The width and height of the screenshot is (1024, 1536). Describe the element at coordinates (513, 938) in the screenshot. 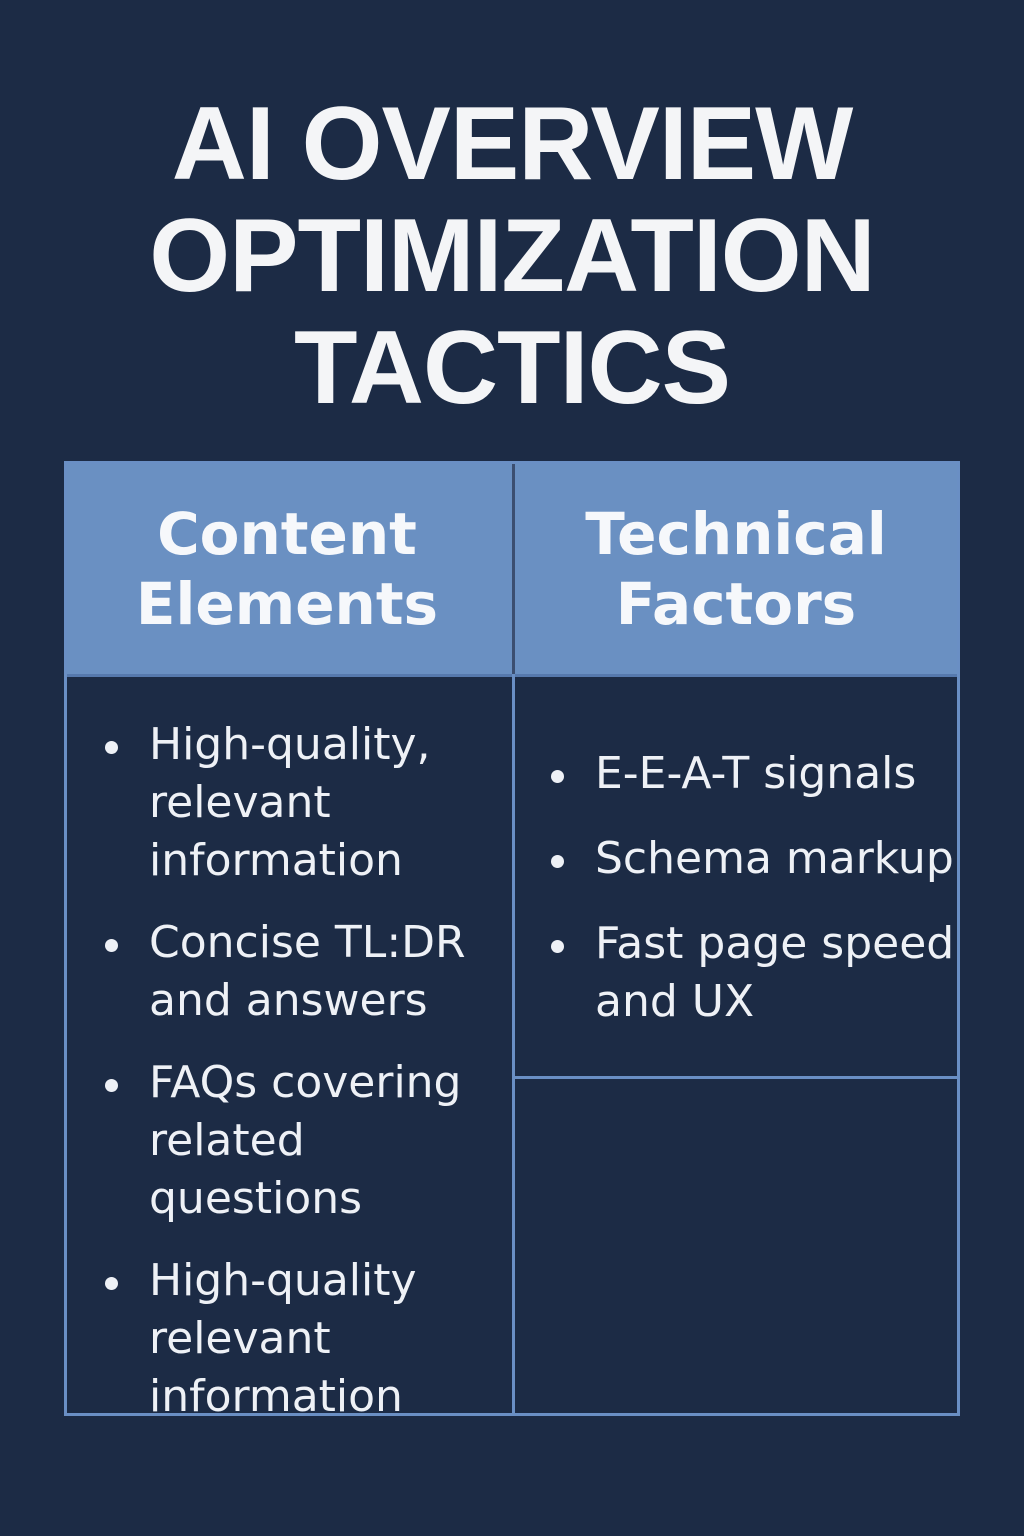

I see `column-divider` at that location.